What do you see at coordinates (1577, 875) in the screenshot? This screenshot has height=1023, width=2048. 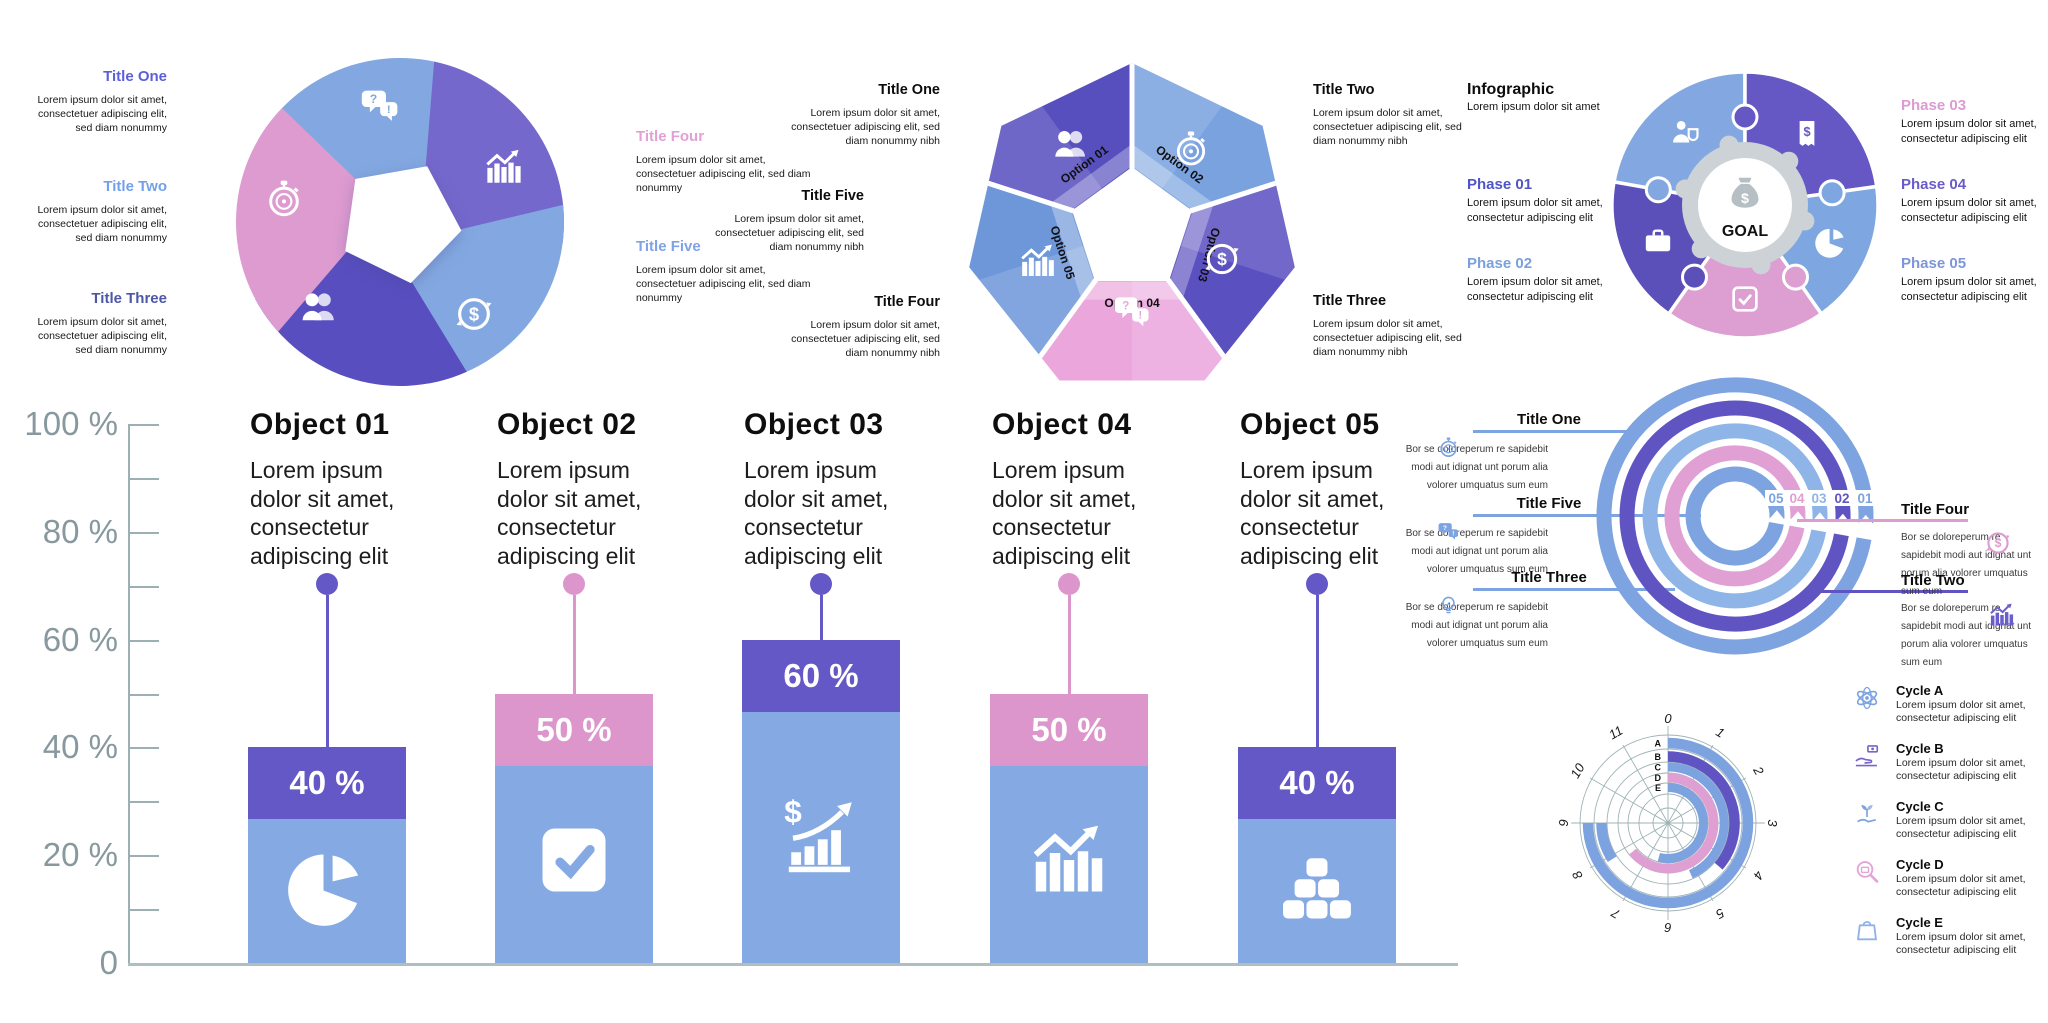 I see `svg-text: 8` at bounding box center [1577, 875].